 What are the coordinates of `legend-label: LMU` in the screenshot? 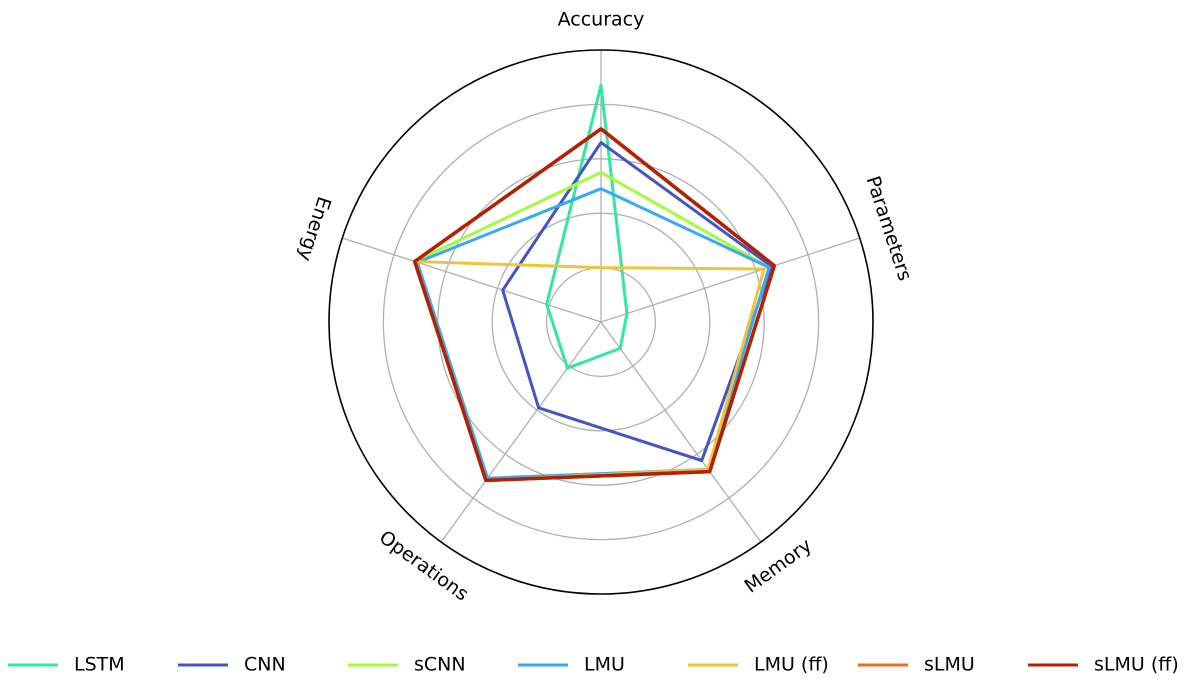 It's located at (604, 665).